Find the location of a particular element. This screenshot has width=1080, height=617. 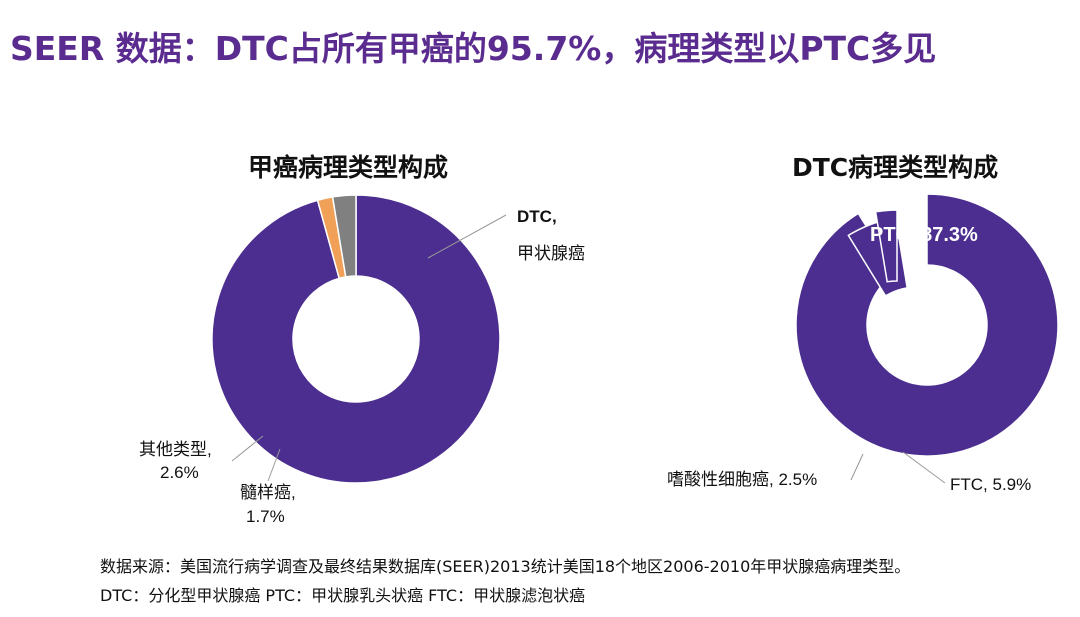

chart2-label-ftc: FTC, 5.9% is located at coordinates (990, 484).